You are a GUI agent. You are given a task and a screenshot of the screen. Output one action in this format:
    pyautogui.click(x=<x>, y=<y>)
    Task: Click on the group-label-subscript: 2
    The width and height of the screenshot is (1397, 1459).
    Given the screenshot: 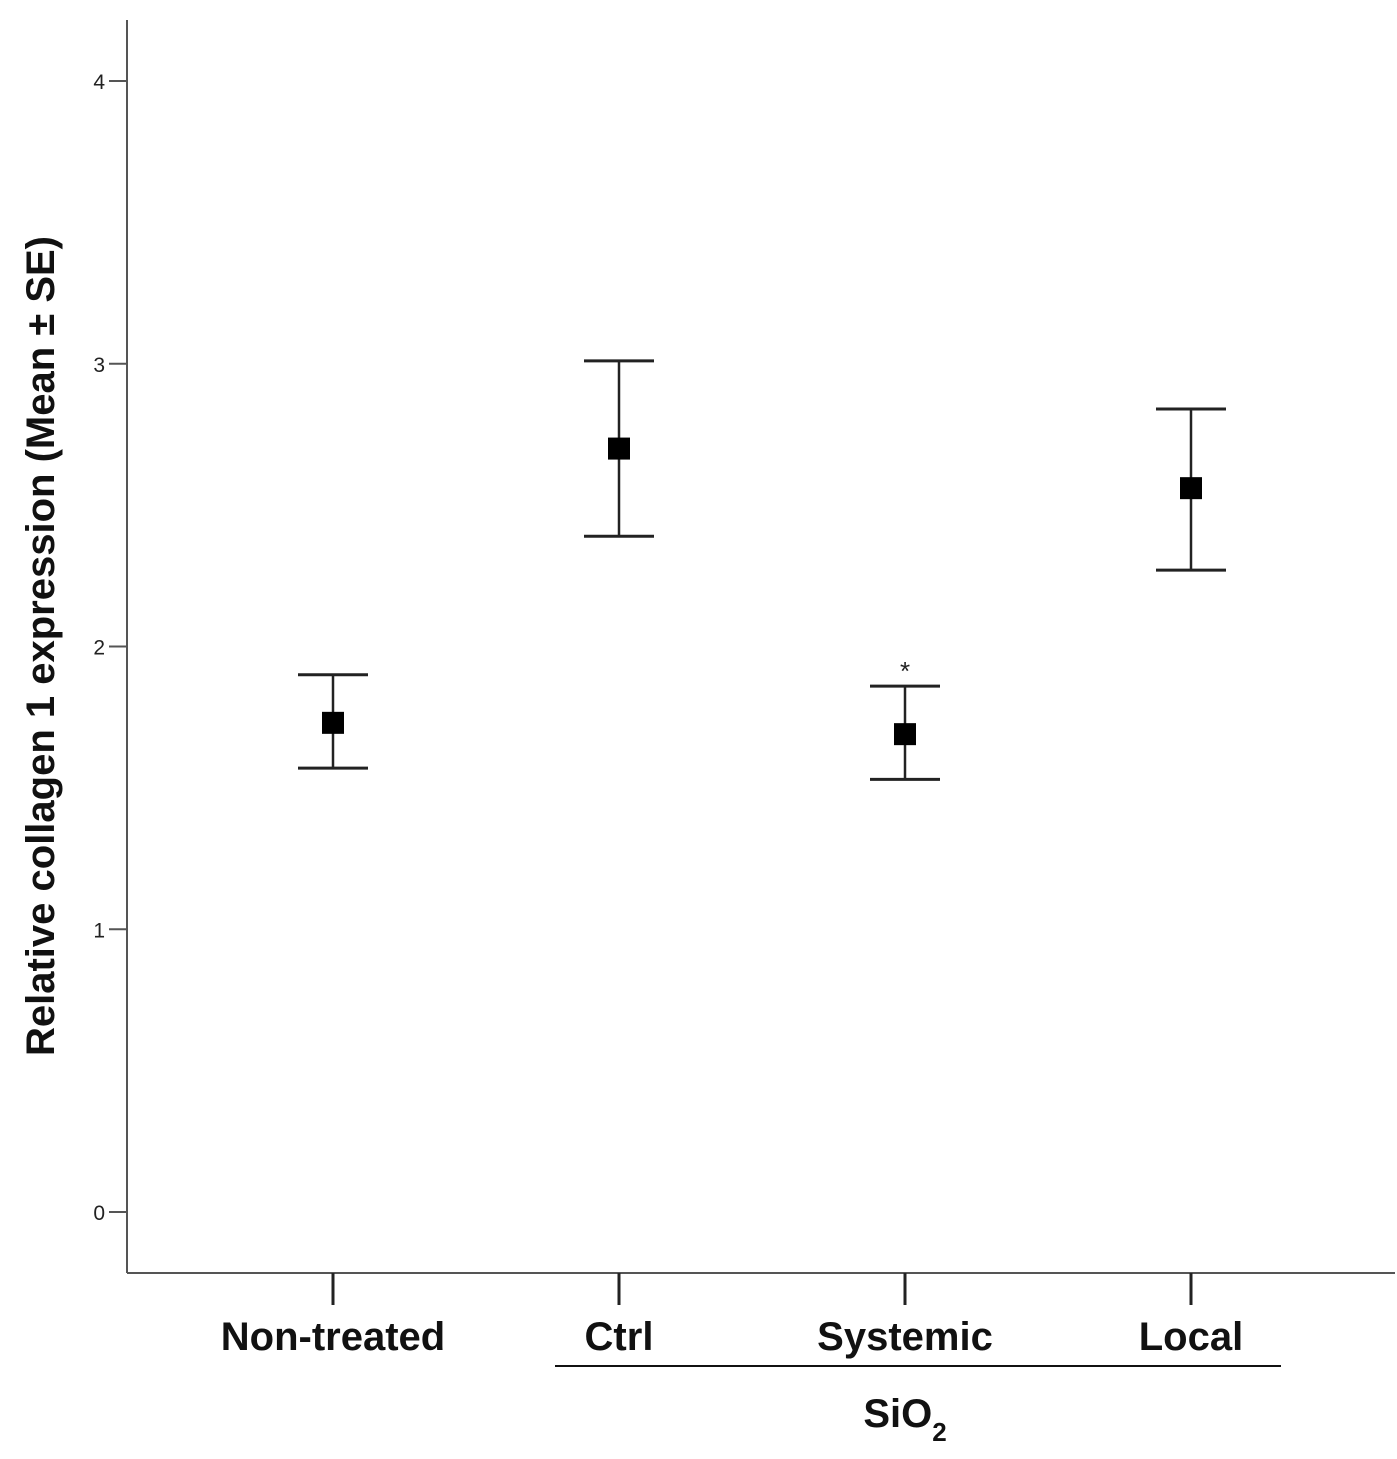 What is the action you would take?
    pyautogui.click(x=939, y=1432)
    